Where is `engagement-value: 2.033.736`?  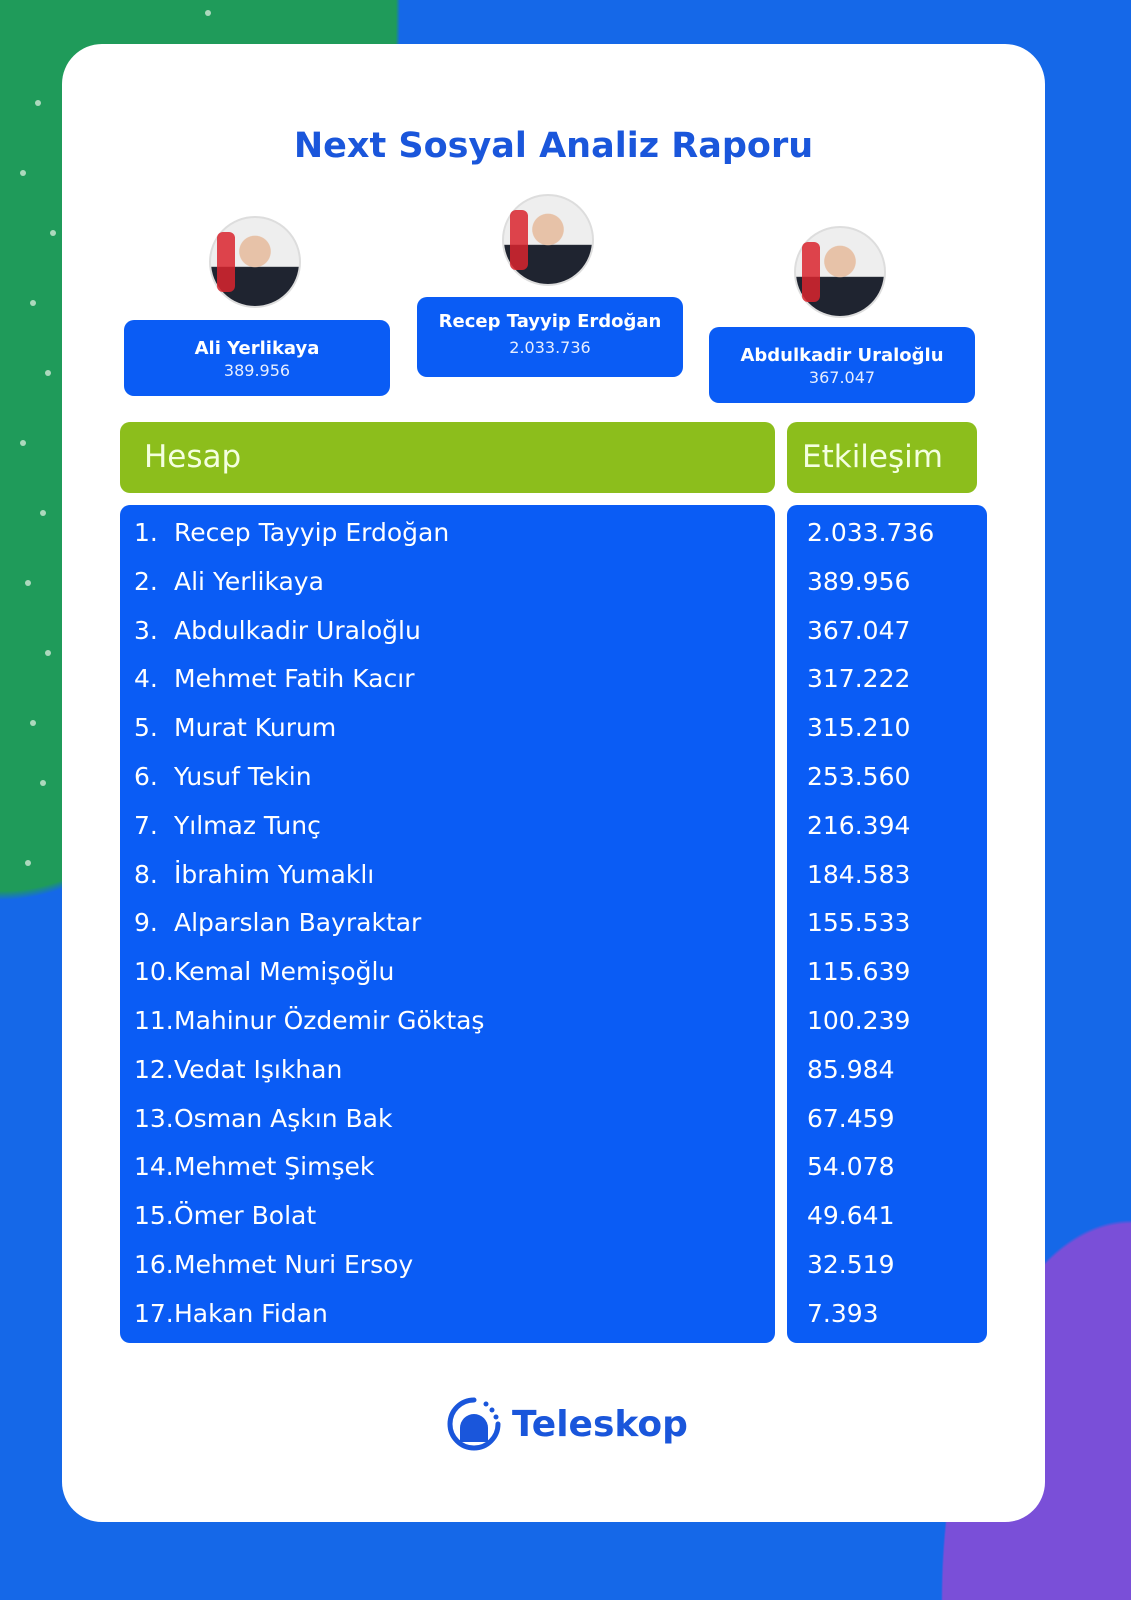 engagement-value: 2.033.736 is located at coordinates (871, 532).